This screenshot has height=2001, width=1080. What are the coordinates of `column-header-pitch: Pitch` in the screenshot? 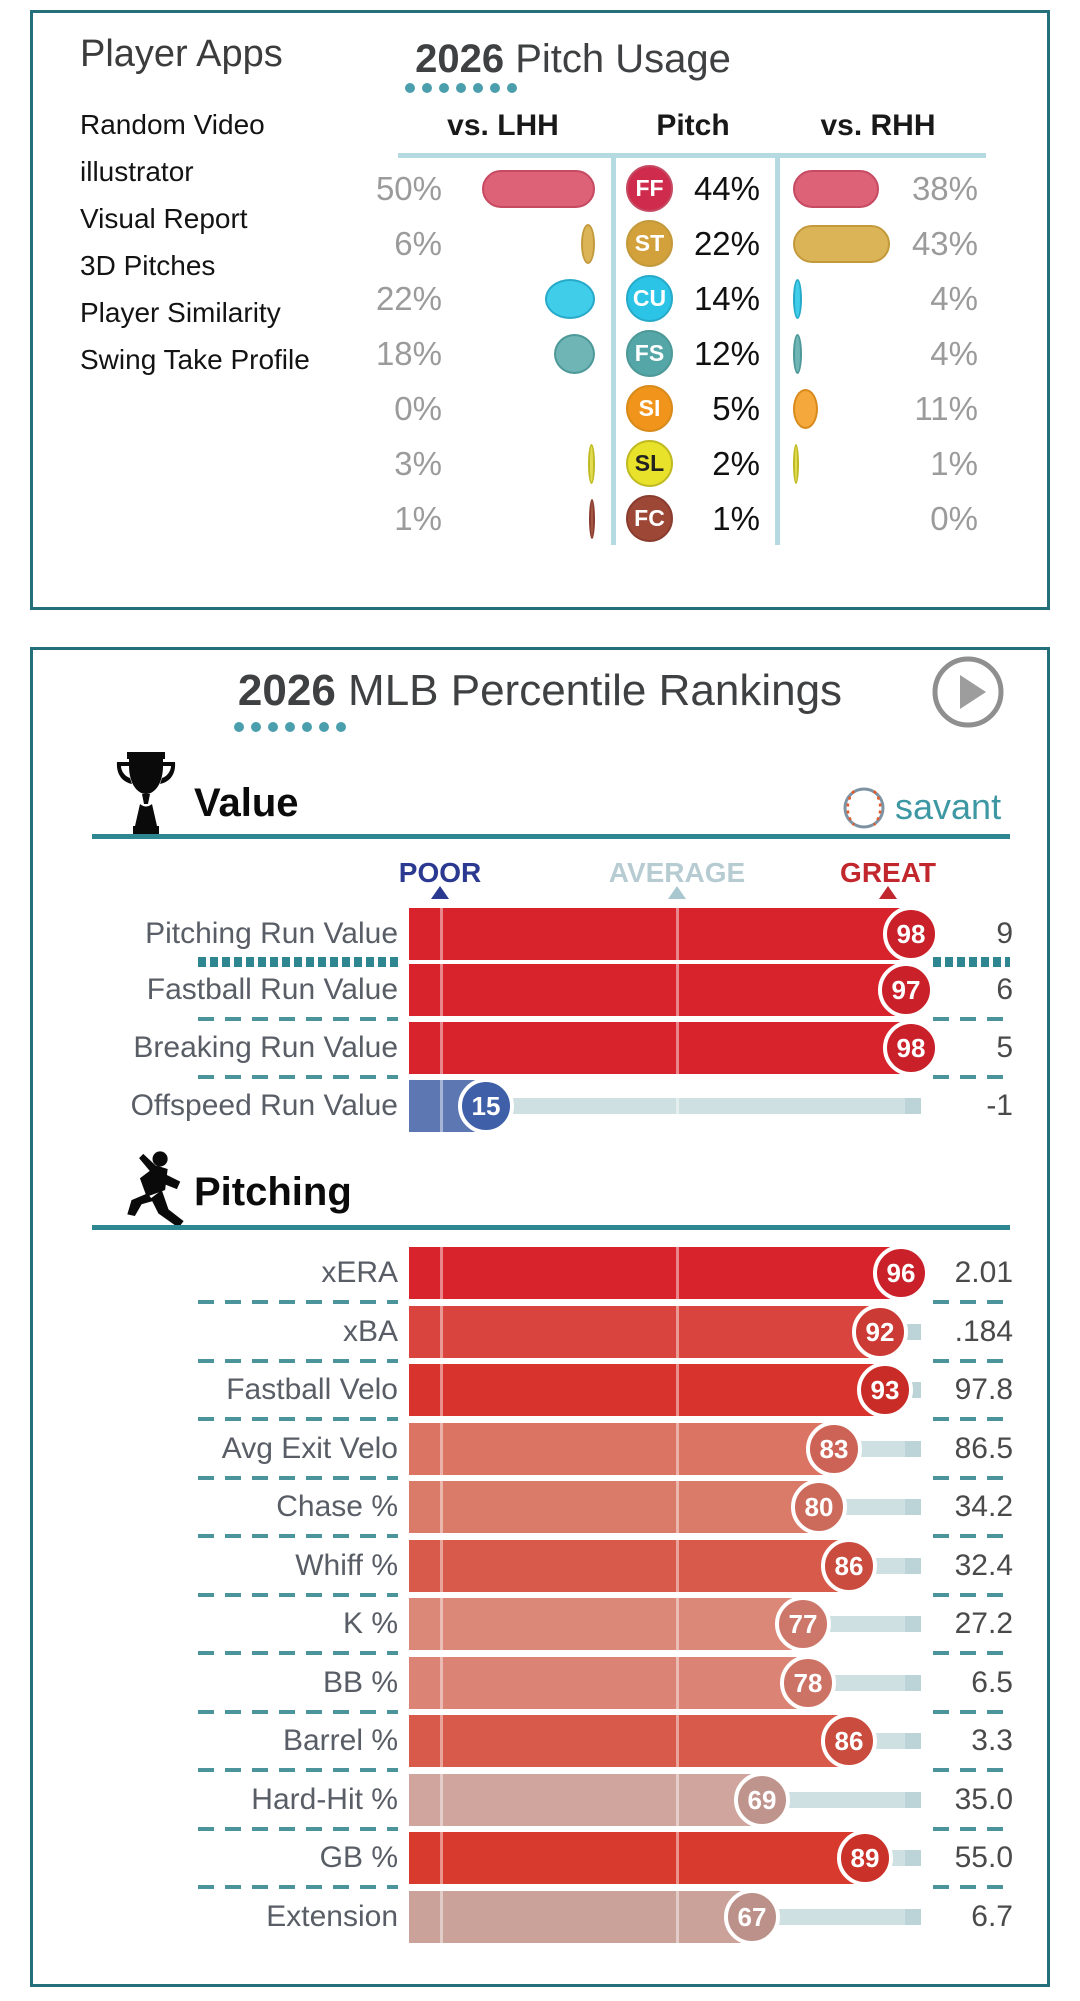 It's located at (693, 125).